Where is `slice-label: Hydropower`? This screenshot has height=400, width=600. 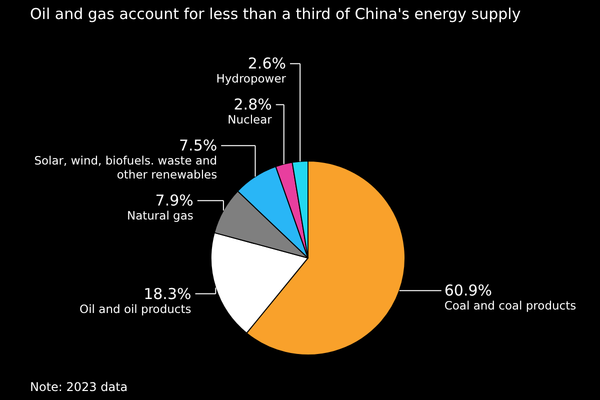
slice-label: Hydropower is located at coordinates (251, 79).